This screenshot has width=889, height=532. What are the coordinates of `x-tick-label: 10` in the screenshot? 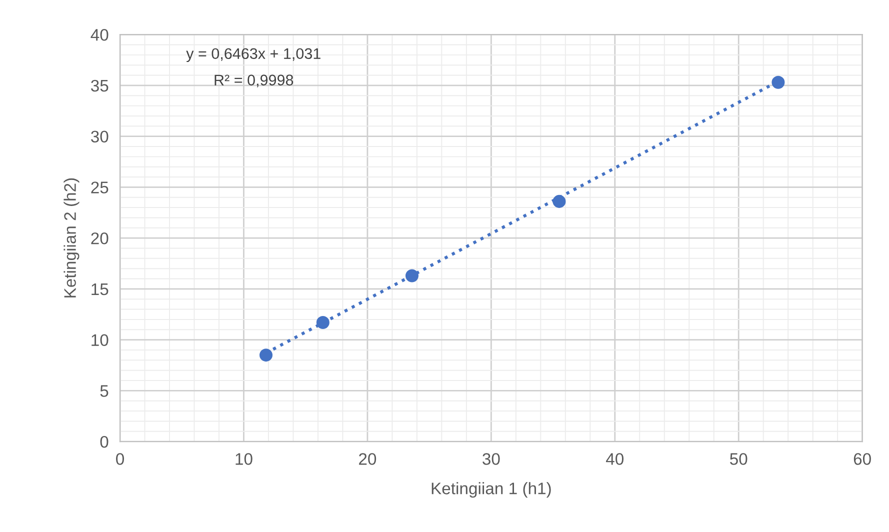 It's located at (244, 459).